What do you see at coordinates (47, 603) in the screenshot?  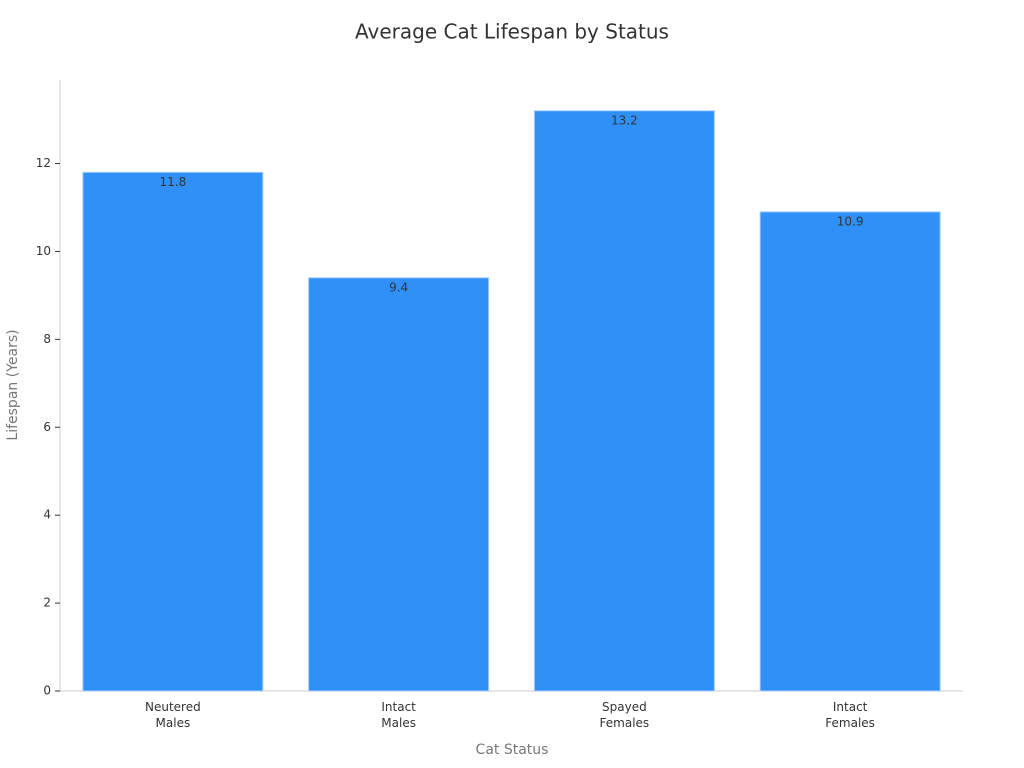 I see `y-tick-label: 2` at bounding box center [47, 603].